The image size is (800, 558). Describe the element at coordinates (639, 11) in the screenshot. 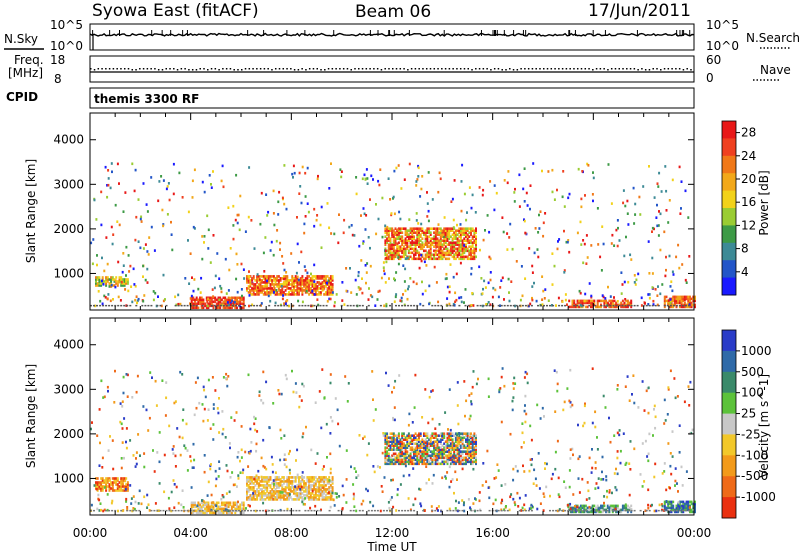

I see `date-title: 17/Jun/2011` at that location.